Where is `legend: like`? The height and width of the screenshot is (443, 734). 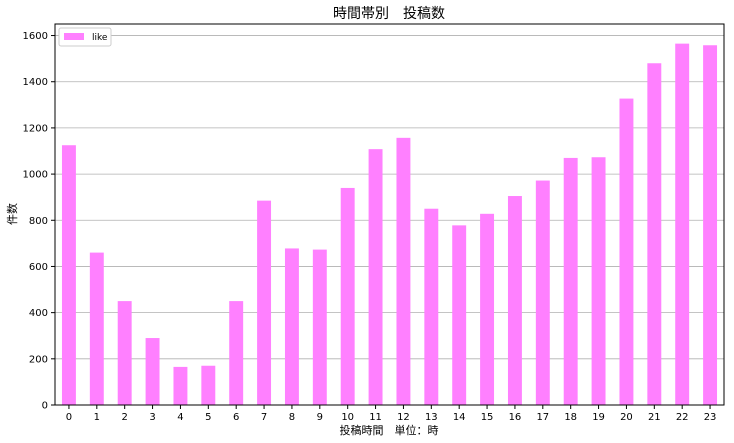
legend: like is located at coordinates (85, 37).